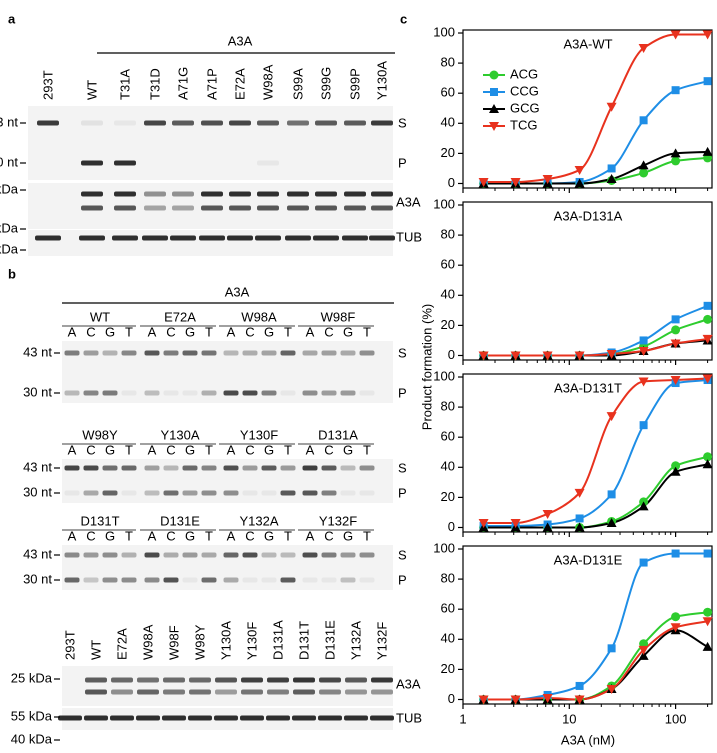 This screenshot has width=717, height=753. What do you see at coordinates (408, 683) in the screenshot?
I see `band-label: A3A` at bounding box center [408, 683].